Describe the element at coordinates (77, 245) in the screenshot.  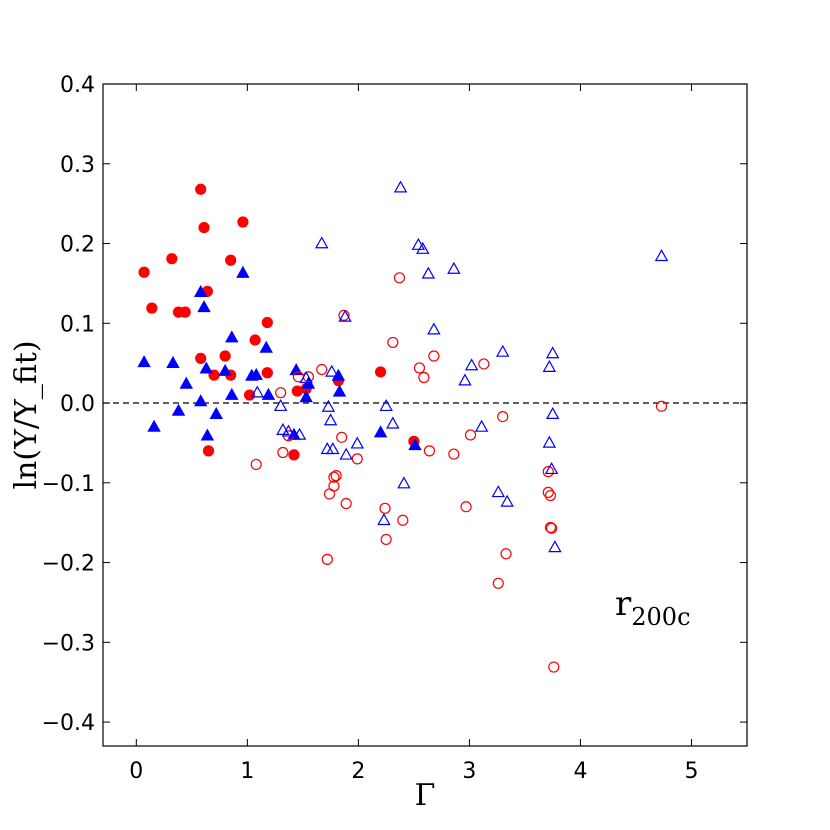
I see `y-tick-label: 0.2` at that location.